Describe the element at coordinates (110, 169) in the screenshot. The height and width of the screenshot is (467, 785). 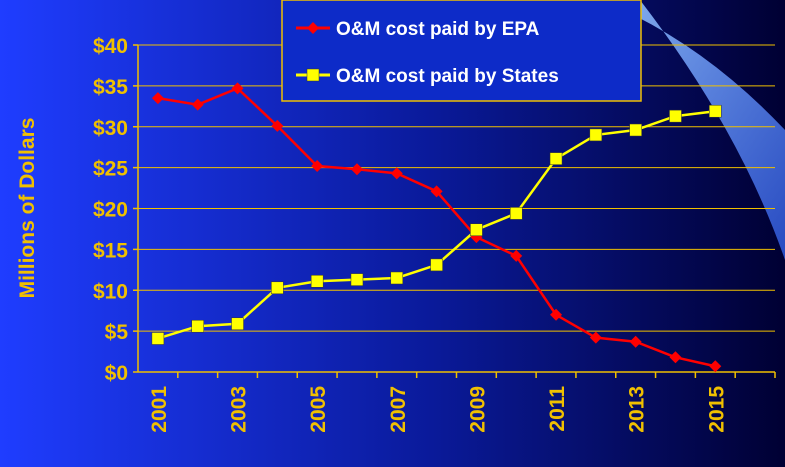
I see `y-tick-label: $25` at that location.